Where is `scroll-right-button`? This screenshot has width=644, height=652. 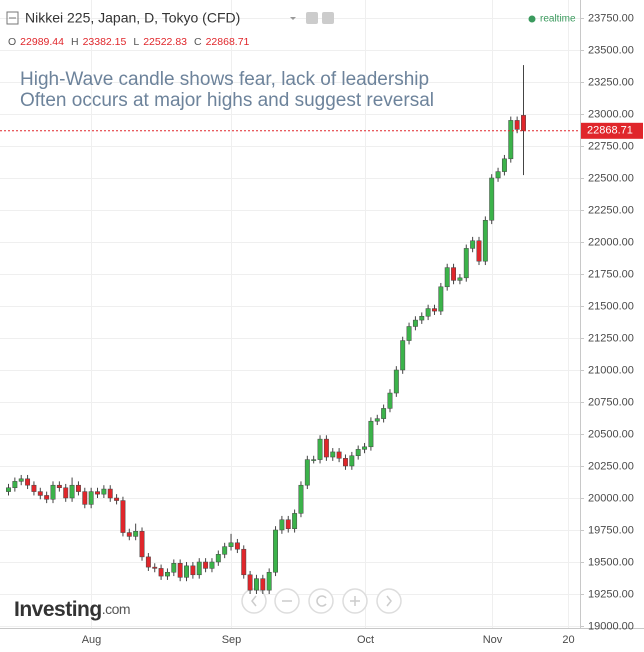
scroll-right-button is located at coordinates (389, 601).